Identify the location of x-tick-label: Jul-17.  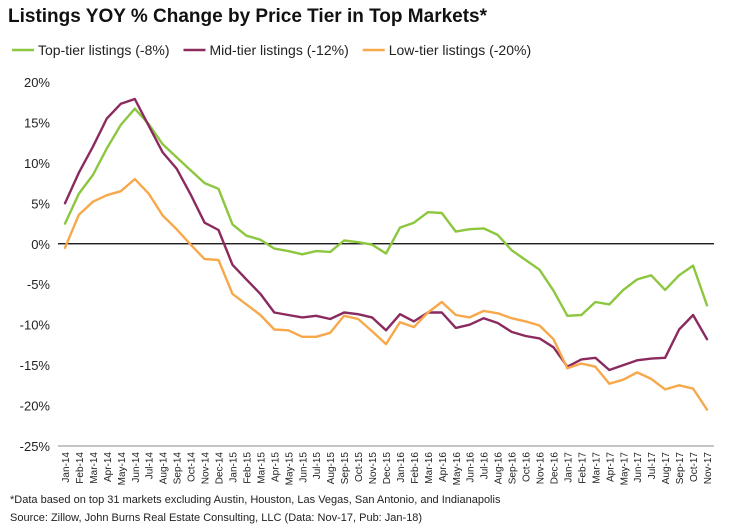
(652, 466).